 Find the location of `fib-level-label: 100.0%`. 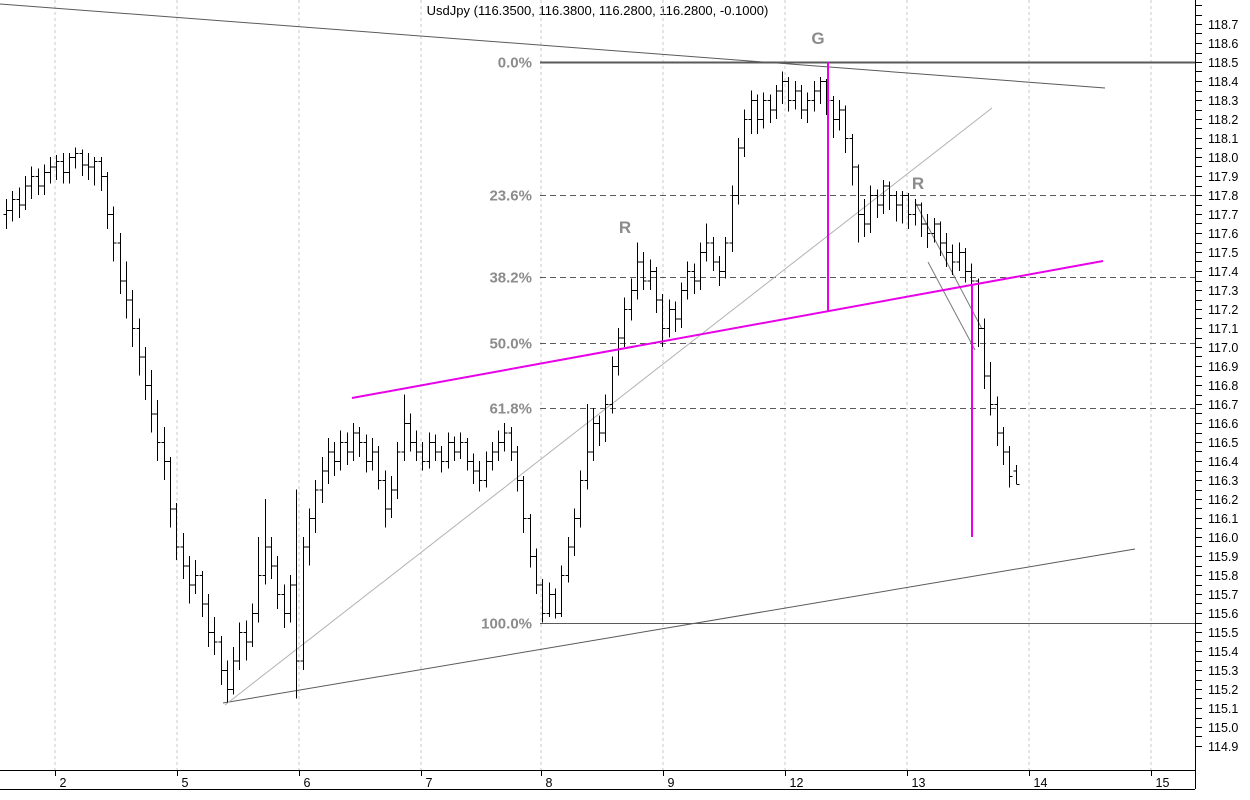

fib-level-label: 100.0% is located at coordinates (506, 624).